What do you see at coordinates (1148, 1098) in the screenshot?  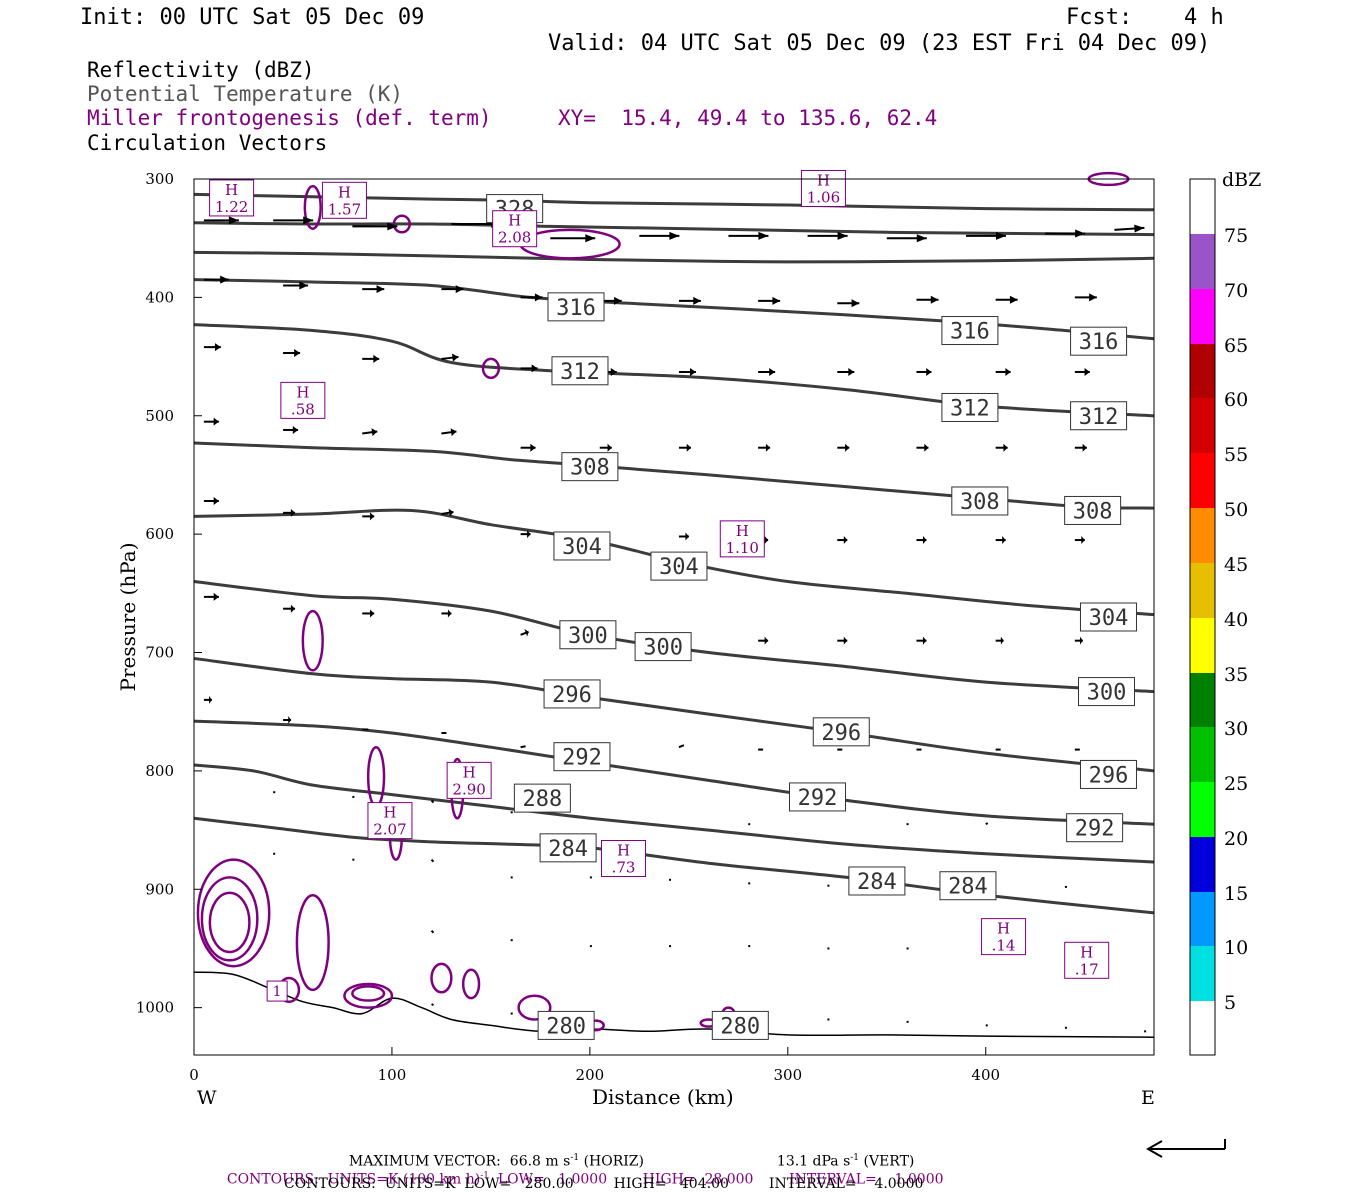 I see `east-label: E` at bounding box center [1148, 1098].